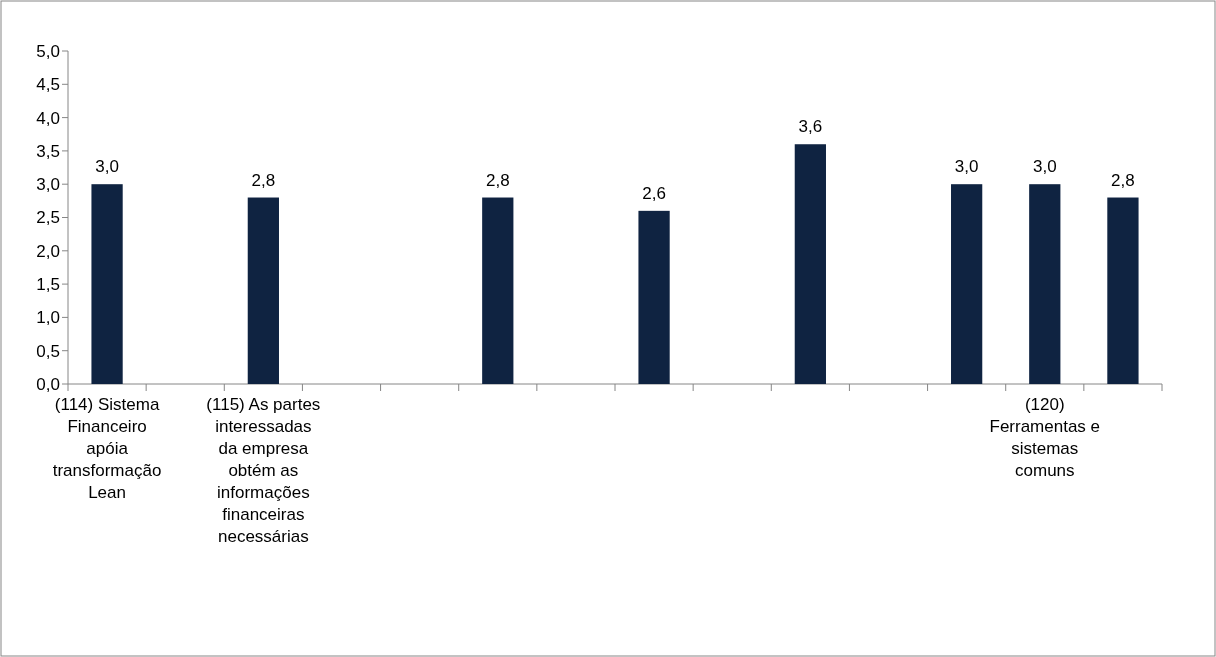 This screenshot has width=1216, height=657. I want to click on x-tick-label: (114) Sistema Financeiro apóia transformação Lean, so click(107, 448).